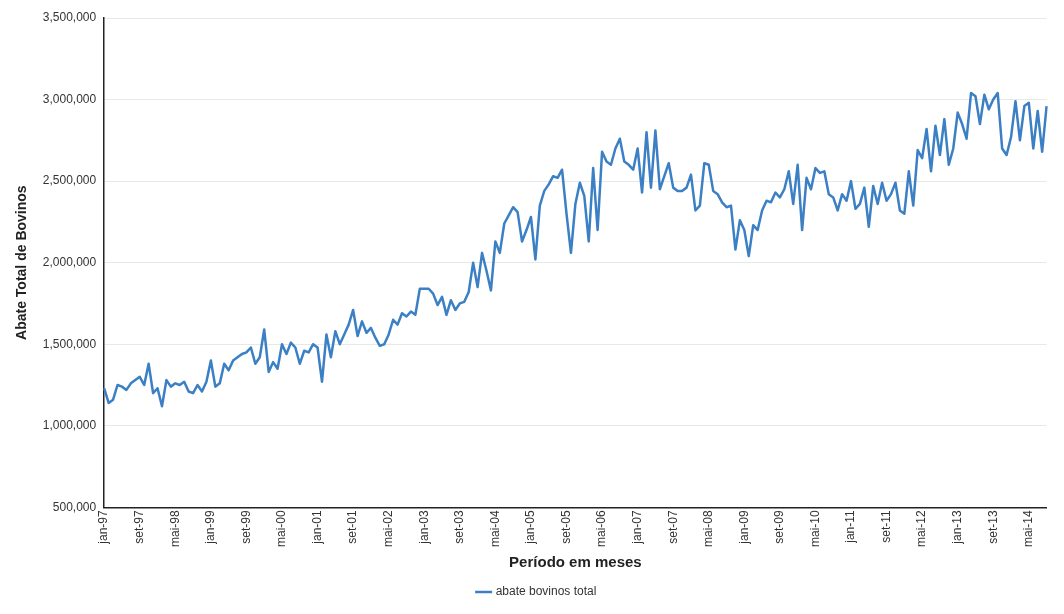 This screenshot has width=1064, height=614. What do you see at coordinates (316, 527) in the screenshot?
I see `x-tick-label: jan-01` at bounding box center [316, 527].